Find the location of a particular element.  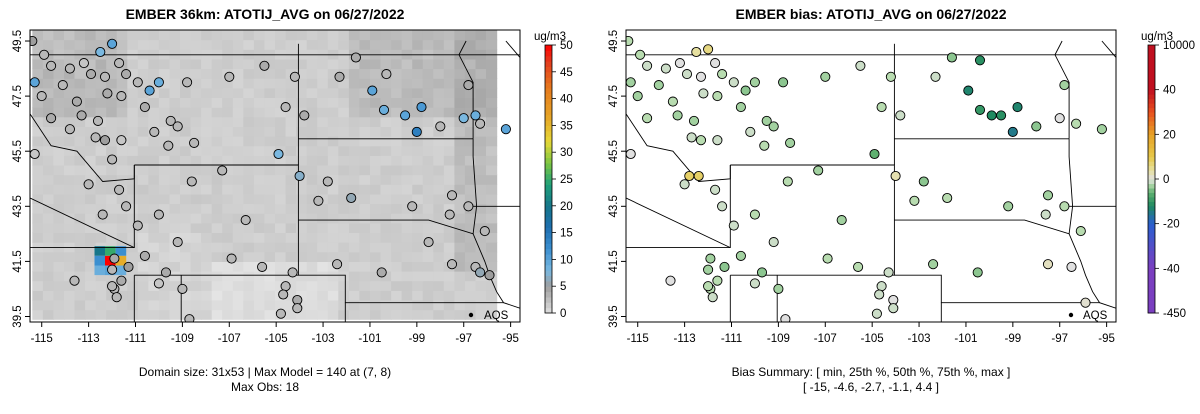

x-tick-label: -103 is located at coordinates (919, 339).